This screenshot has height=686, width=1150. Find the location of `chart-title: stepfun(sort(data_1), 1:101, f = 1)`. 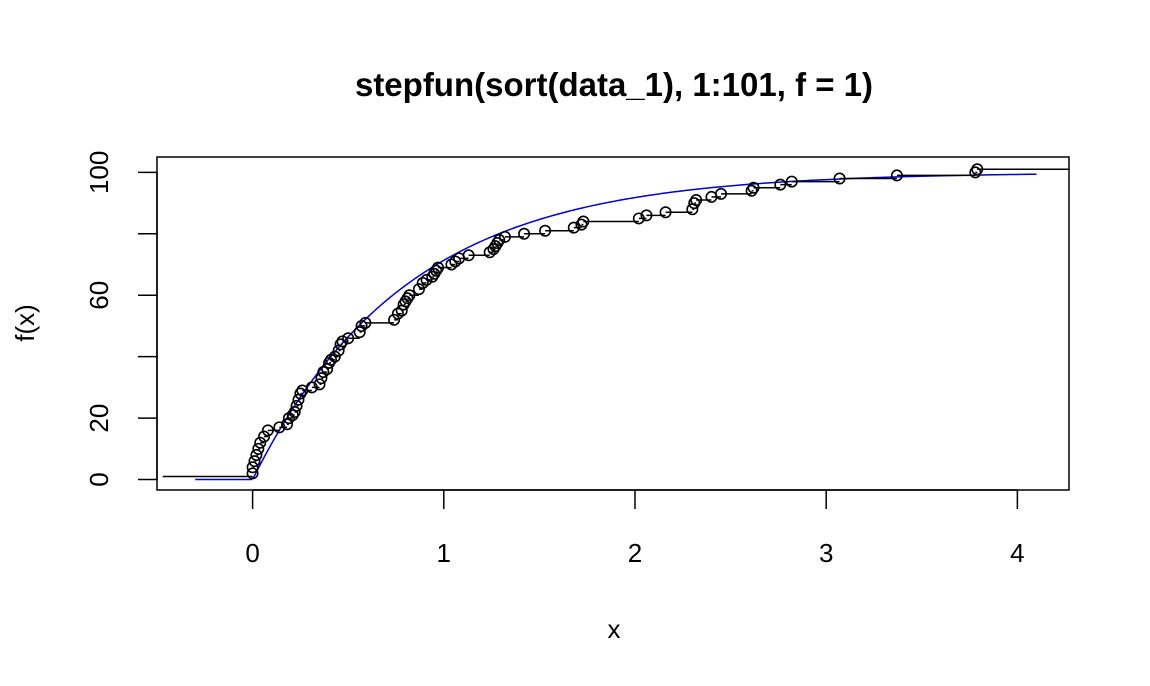

chart-title: stepfun(sort(data_1), 1:101, f = 1) is located at coordinates (614, 84).